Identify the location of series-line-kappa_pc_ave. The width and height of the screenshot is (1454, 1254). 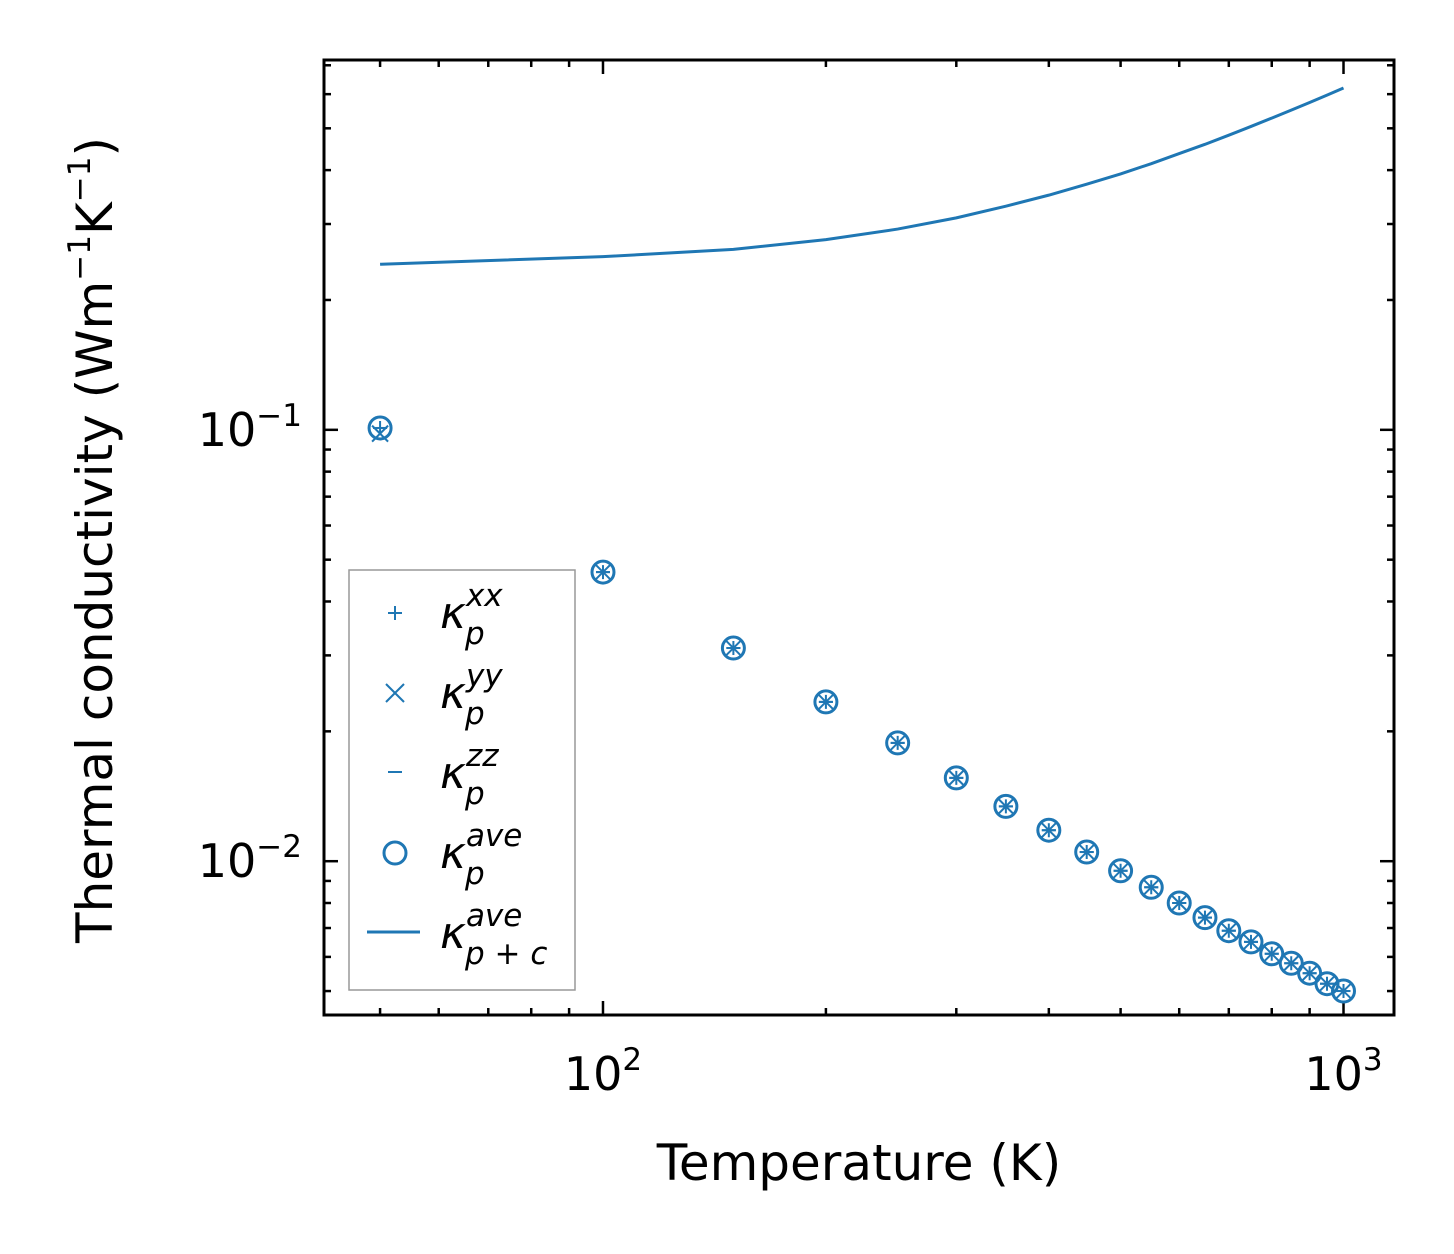
(862, 176).